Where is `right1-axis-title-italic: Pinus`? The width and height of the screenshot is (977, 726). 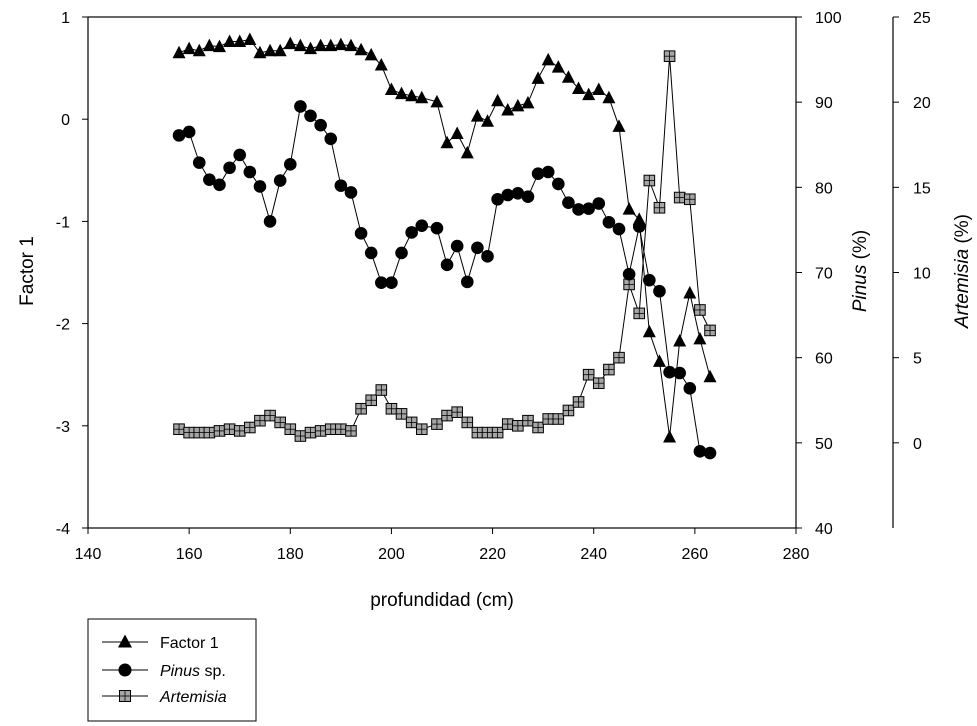
right1-axis-title-italic: Pinus is located at coordinates (860, 288).